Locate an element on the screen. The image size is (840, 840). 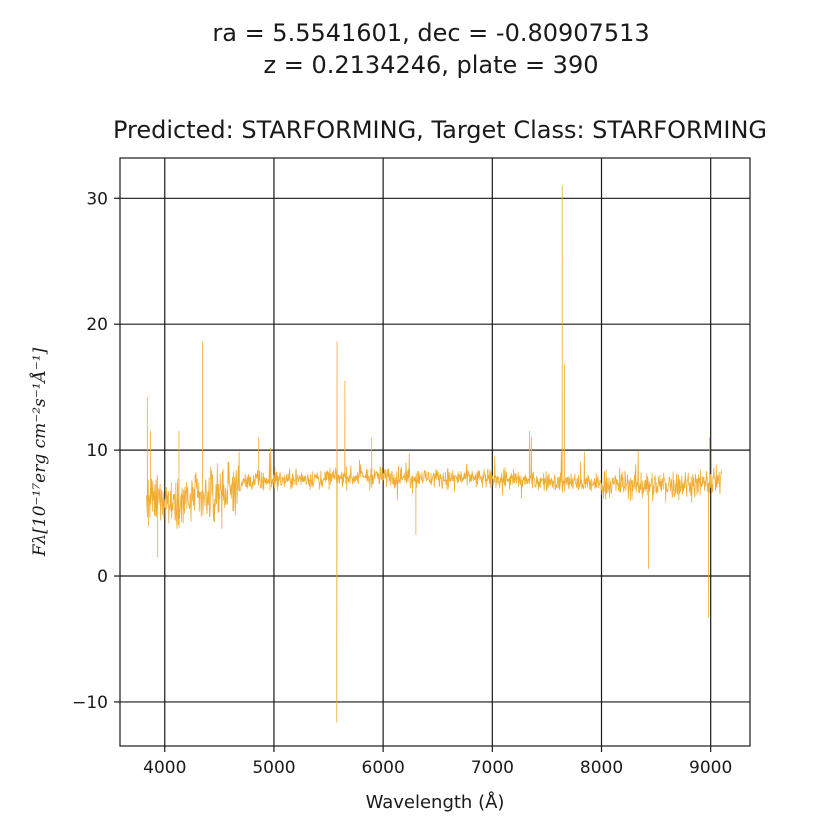
chart-title-line-1: ra = 5.5541601, dec = -0.80907513 is located at coordinates (430, 33).